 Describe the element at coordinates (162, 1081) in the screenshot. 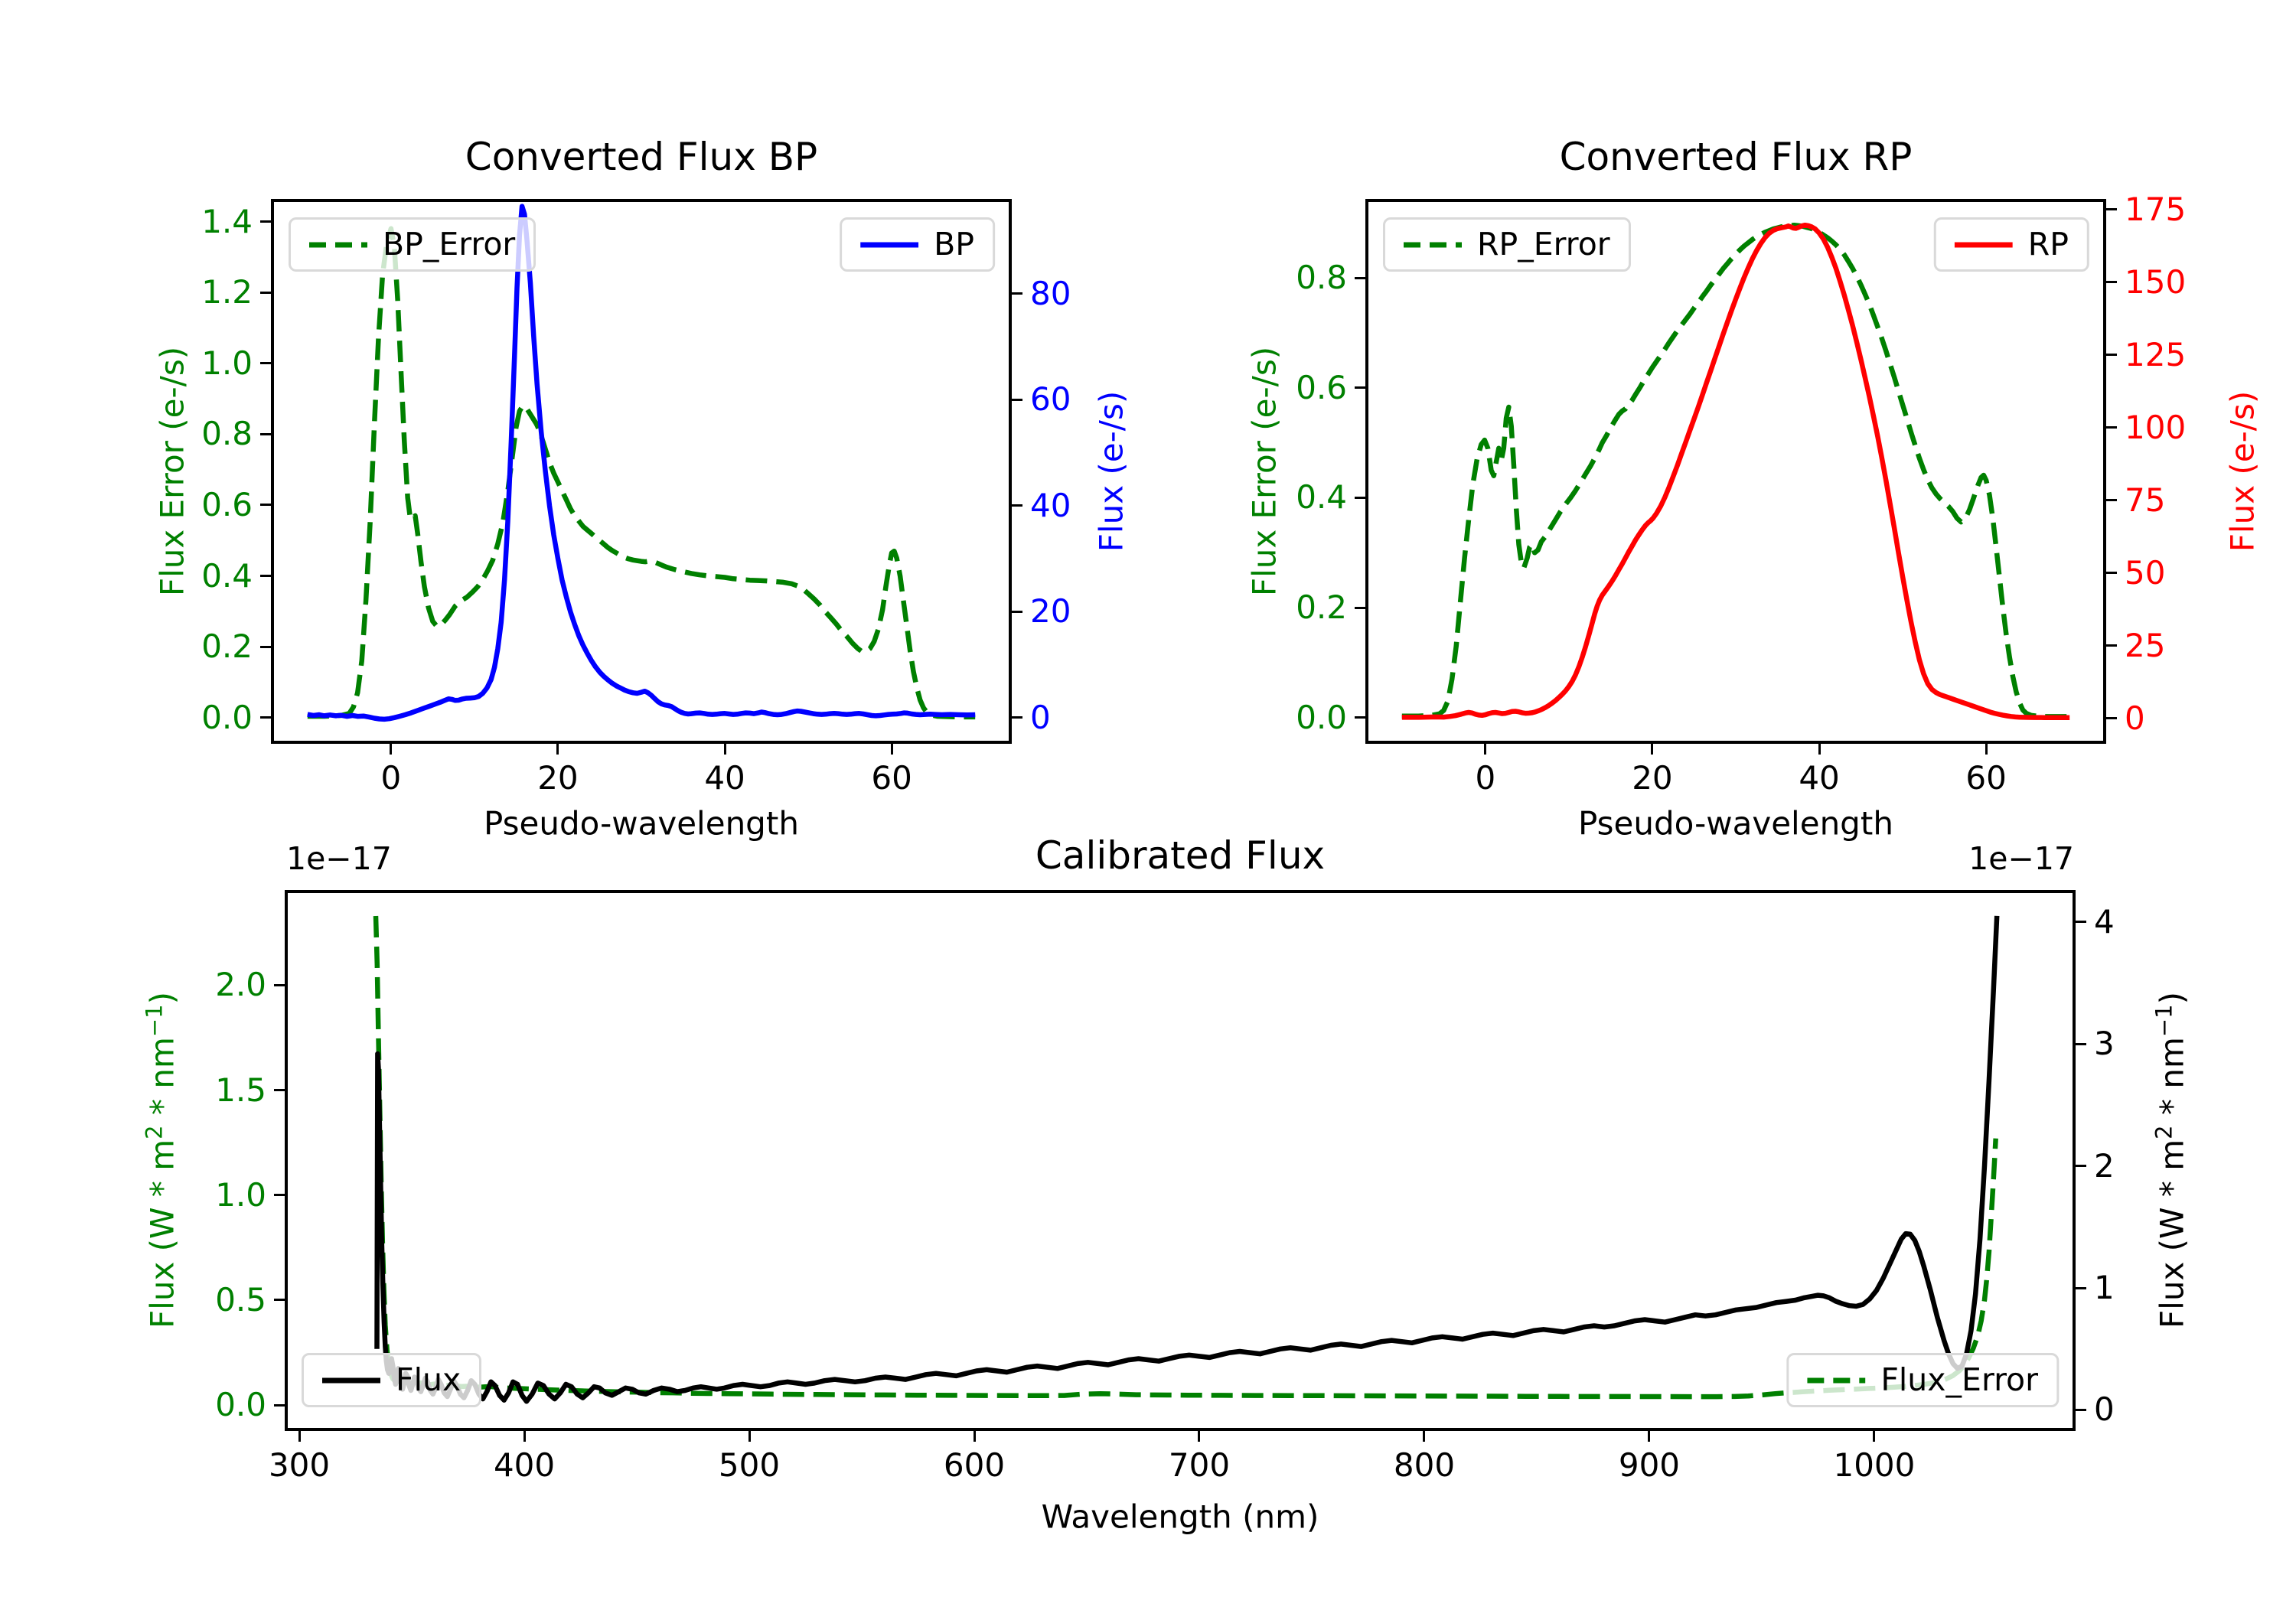

I see `cal-ylabel-left-mid: * nm` at that location.